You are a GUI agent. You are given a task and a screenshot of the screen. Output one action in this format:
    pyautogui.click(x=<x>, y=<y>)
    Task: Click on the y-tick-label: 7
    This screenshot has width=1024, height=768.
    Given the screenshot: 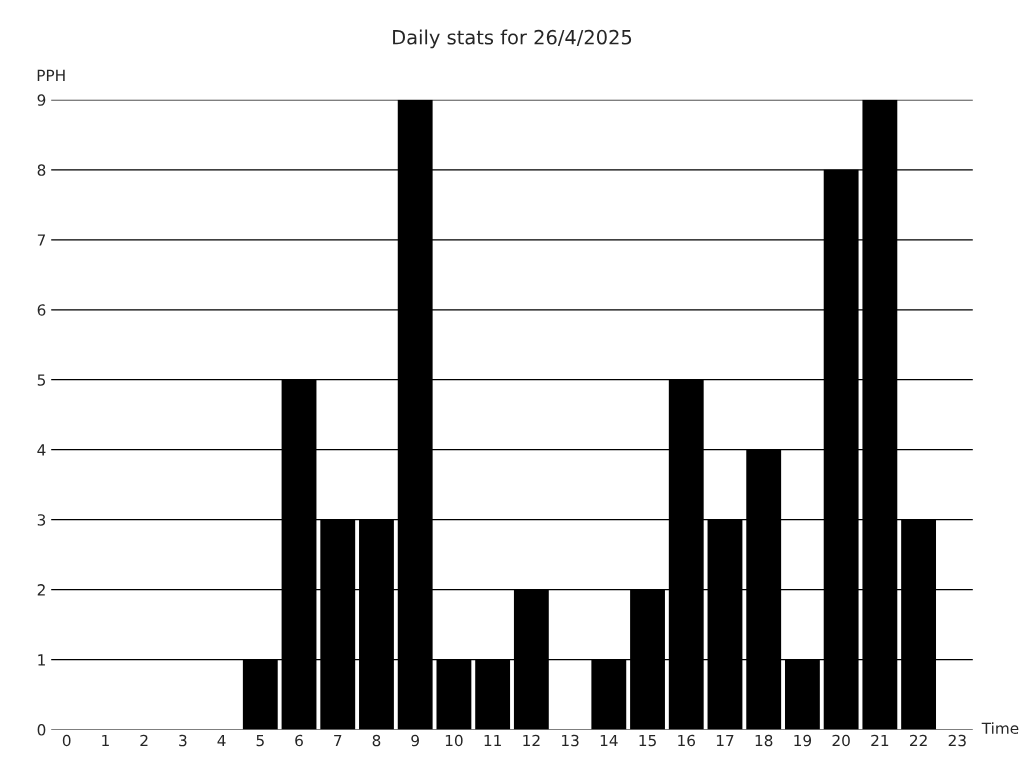 What is the action you would take?
    pyautogui.click(x=41, y=240)
    